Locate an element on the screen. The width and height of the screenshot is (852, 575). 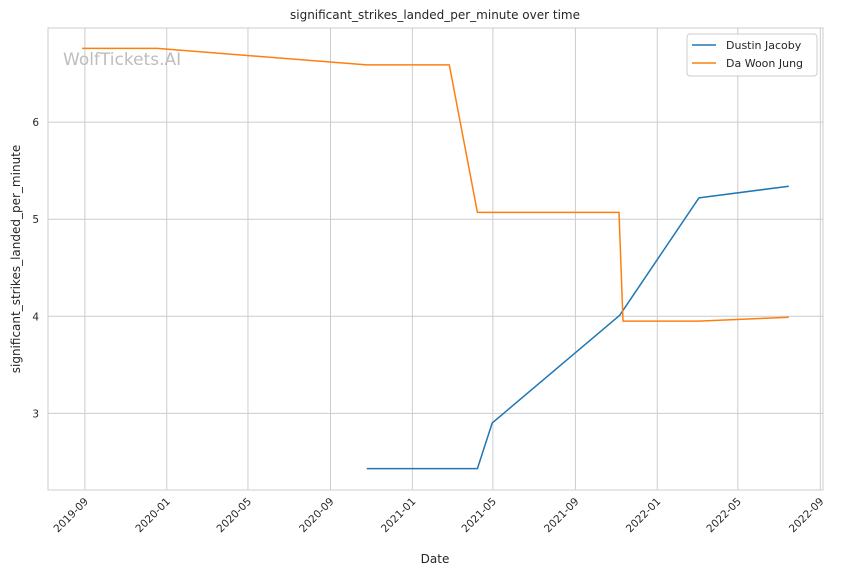
y-tick-label: 5 is located at coordinates (35, 220).